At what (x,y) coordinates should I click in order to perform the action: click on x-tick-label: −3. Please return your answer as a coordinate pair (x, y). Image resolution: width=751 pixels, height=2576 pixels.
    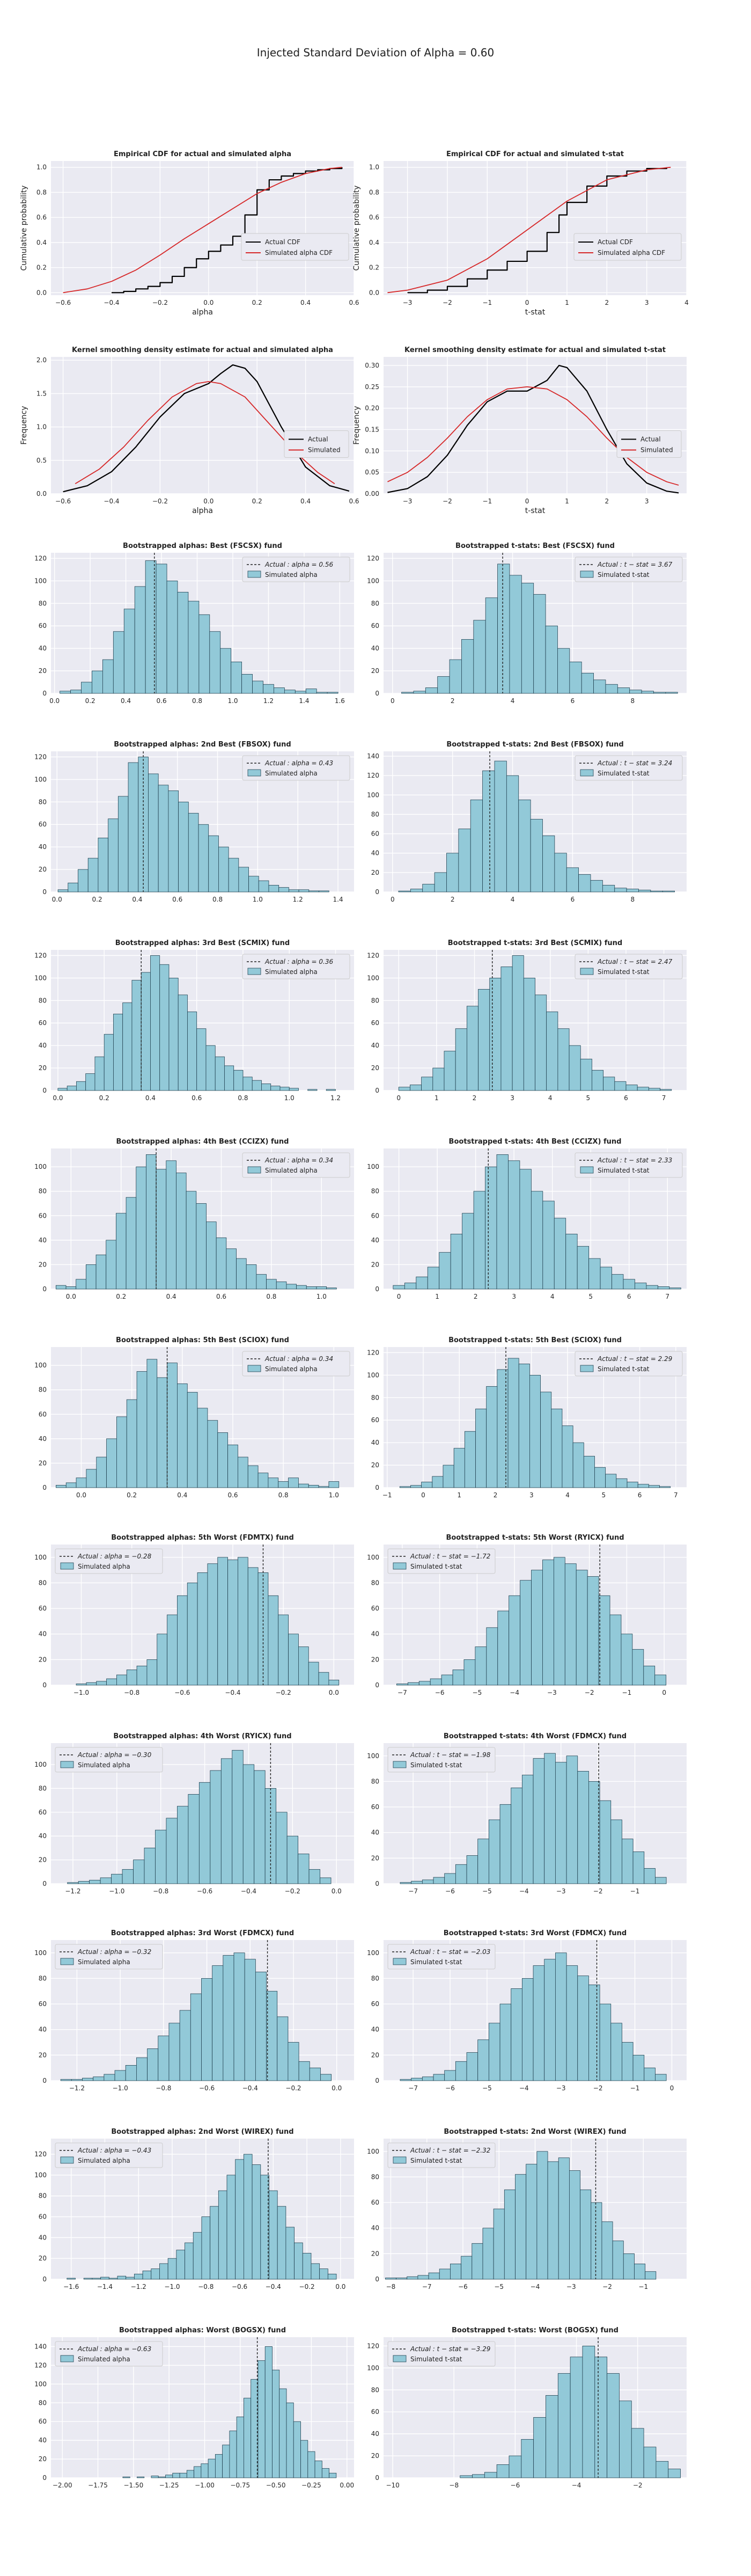
    Looking at the image, I should click on (571, 2286).